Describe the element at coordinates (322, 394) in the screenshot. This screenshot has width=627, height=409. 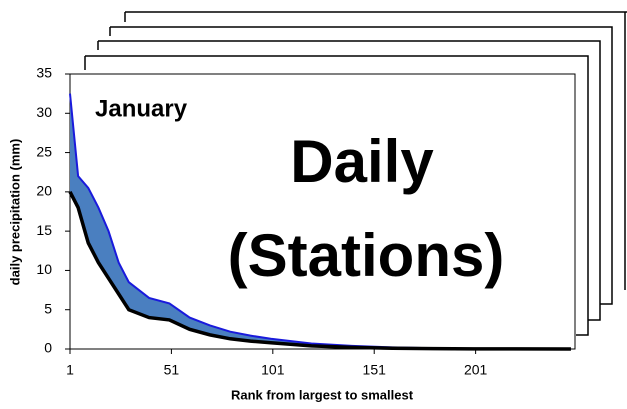
I see `x-axis-label: Rank from largest to smallest` at that location.